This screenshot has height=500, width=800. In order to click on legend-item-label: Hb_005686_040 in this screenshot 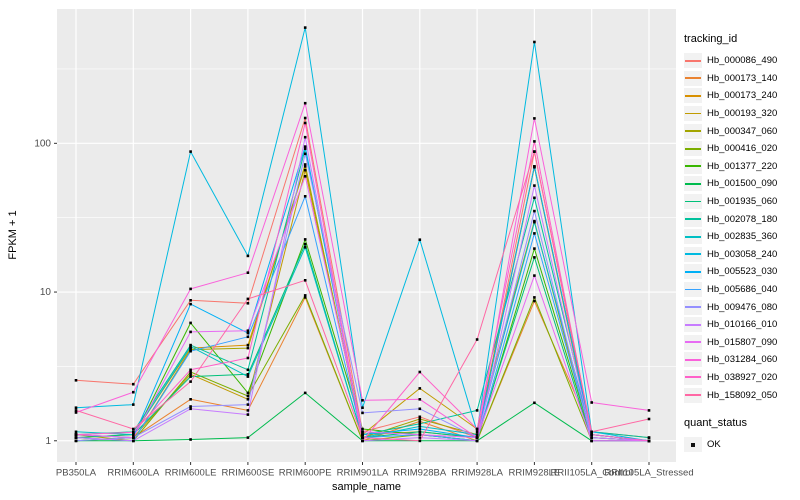, I will do `click(742, 290)`.